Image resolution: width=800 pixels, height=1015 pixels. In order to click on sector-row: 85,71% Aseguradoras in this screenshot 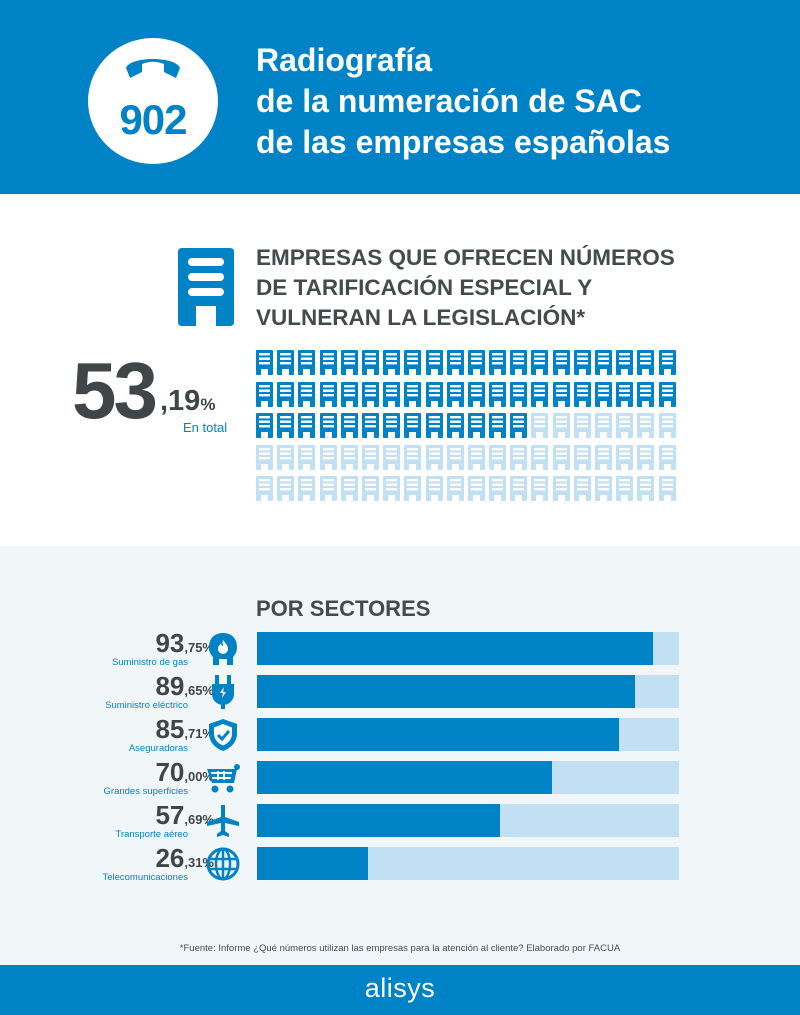, I will do `click(400, 737)`.